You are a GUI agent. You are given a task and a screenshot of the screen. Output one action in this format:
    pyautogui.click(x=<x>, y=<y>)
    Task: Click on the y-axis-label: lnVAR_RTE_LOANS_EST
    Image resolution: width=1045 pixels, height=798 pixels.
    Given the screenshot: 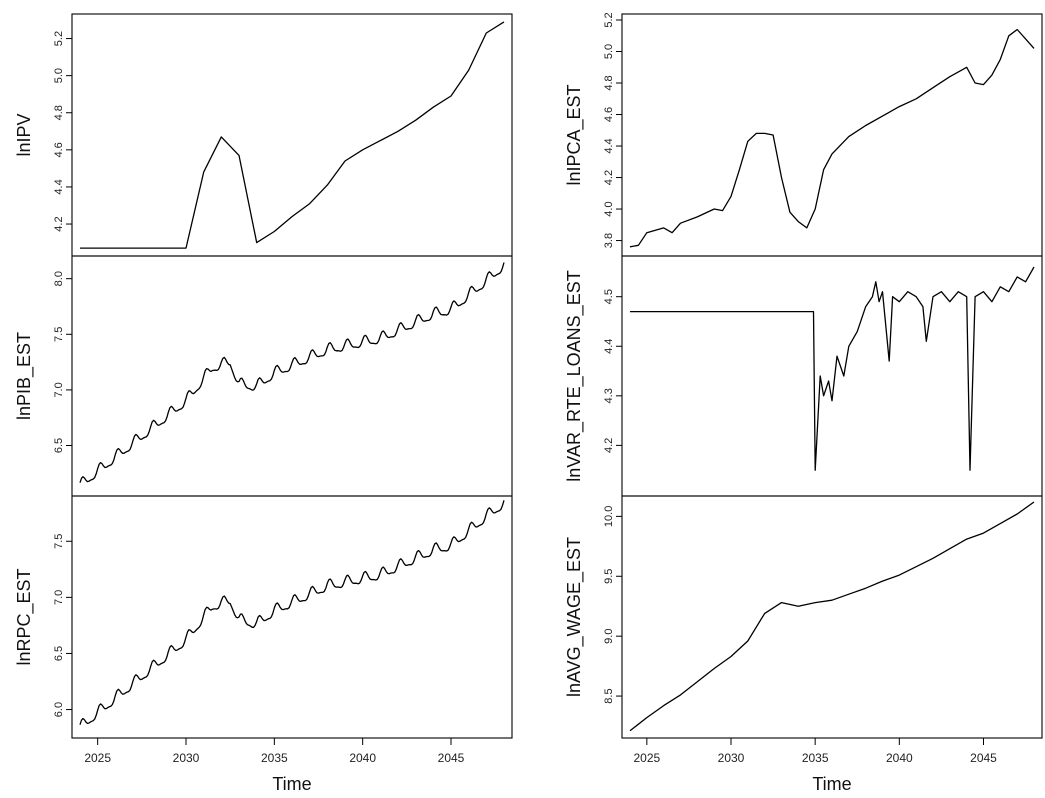 What is the action you would take?
    pyautogui.click(x=574, y=375)
    